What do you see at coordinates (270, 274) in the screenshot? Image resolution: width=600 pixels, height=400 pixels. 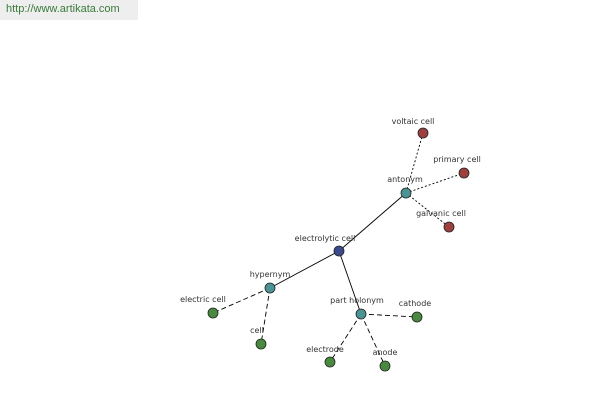 I see `node-label: hypernym` at bounding box center [270, 274].